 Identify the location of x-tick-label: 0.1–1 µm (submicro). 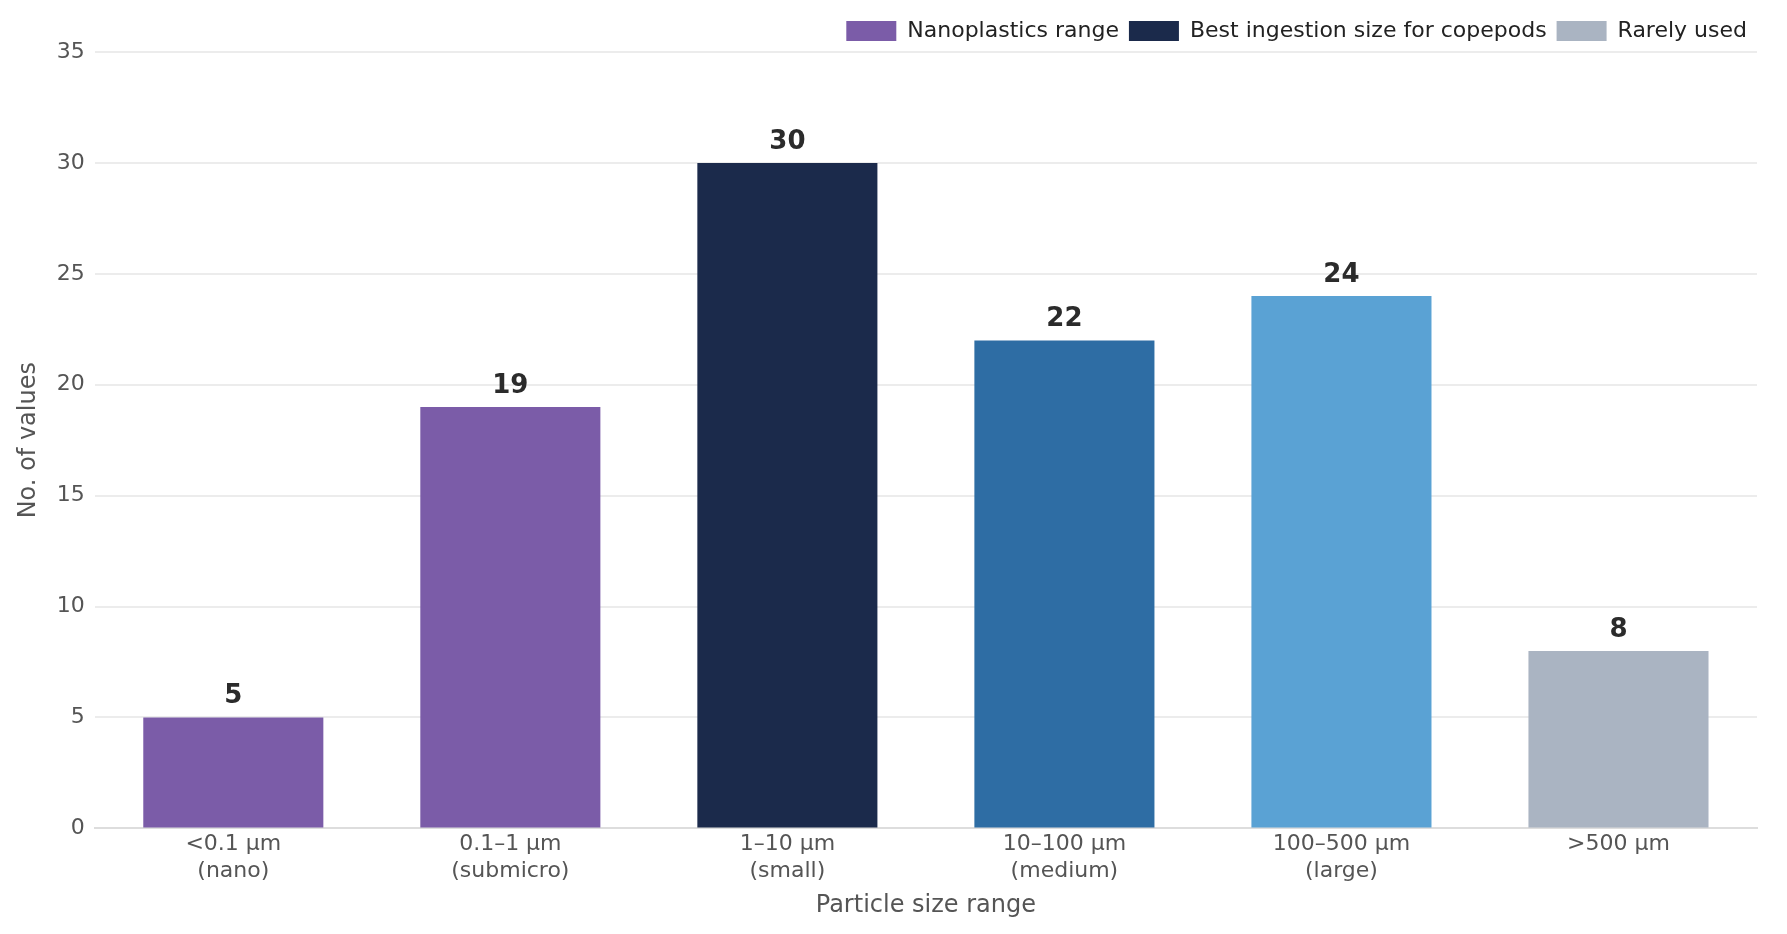
(510, 856).